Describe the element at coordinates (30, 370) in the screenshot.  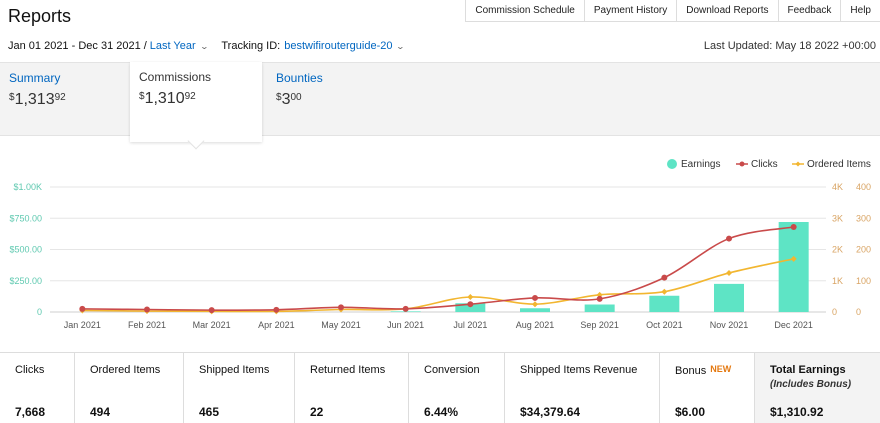
I see `stat-label: Clicks` at that location.